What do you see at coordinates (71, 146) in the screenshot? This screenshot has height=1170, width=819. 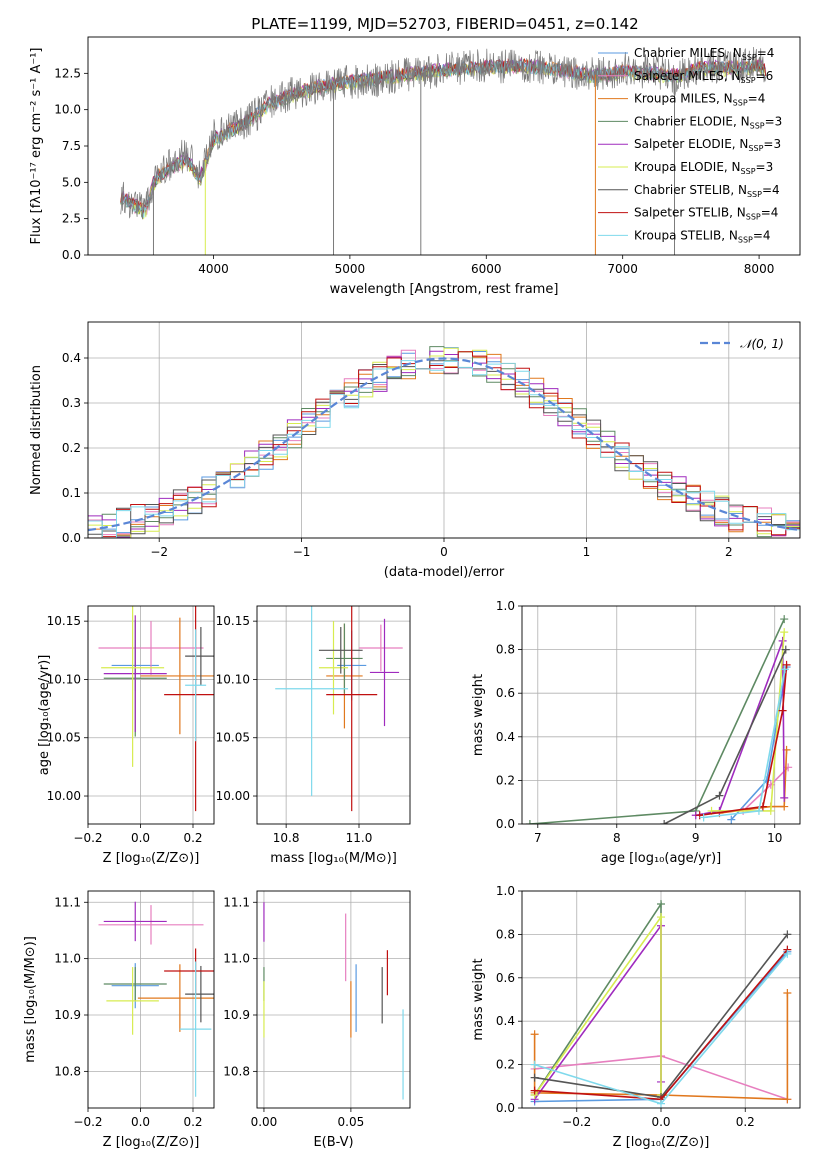 I see `y-tick-label: 7.5` at bounding box center [71, 146].